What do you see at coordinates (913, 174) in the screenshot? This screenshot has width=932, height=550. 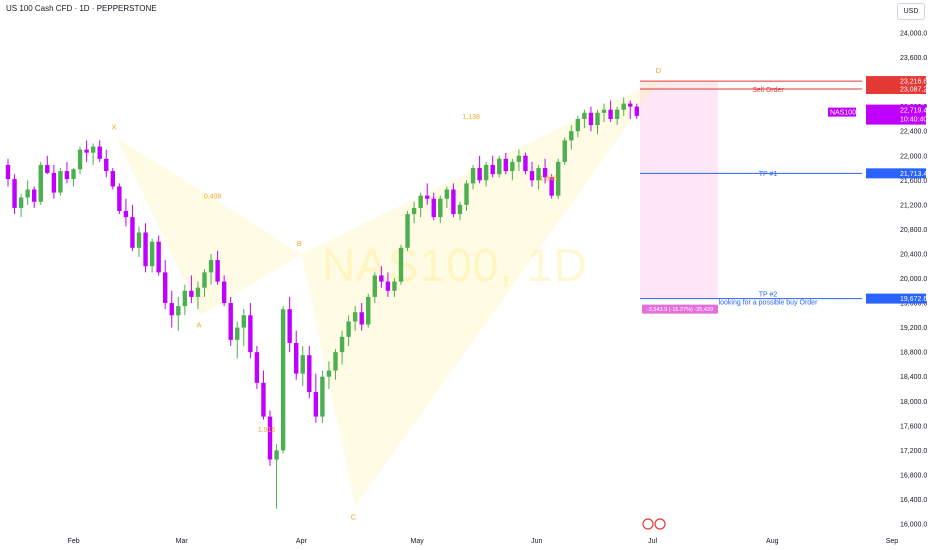 I see `price-label-text: 21,713.4` at bounding box center [913, 174].